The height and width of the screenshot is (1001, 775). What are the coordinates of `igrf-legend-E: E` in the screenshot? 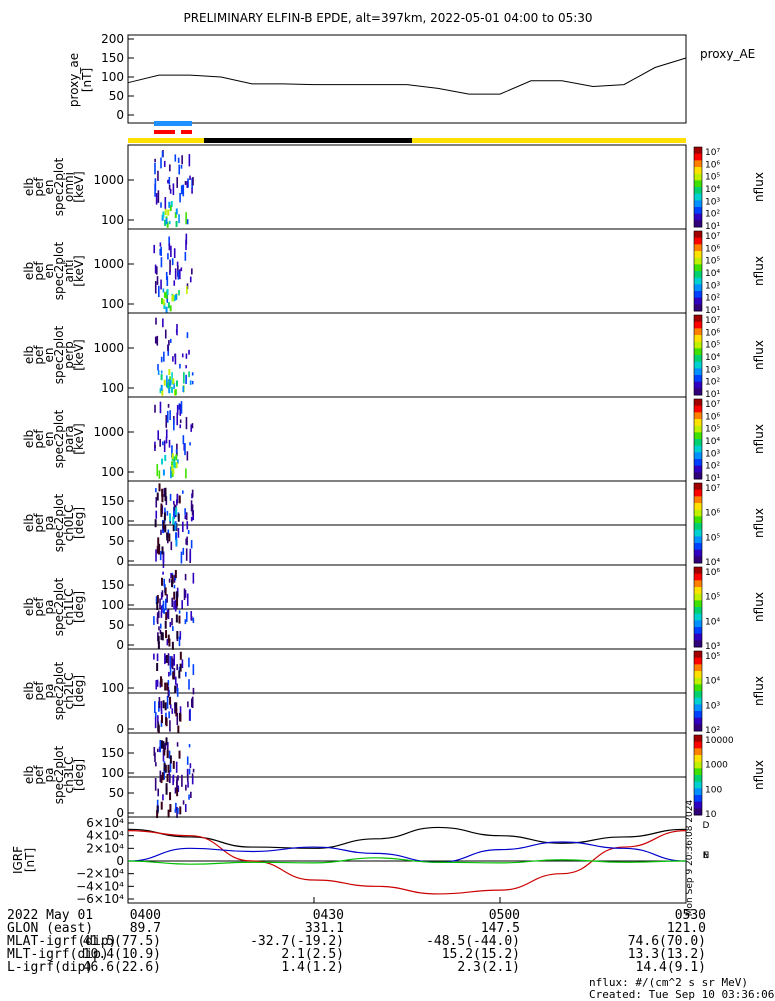 It's located at (706, 856).